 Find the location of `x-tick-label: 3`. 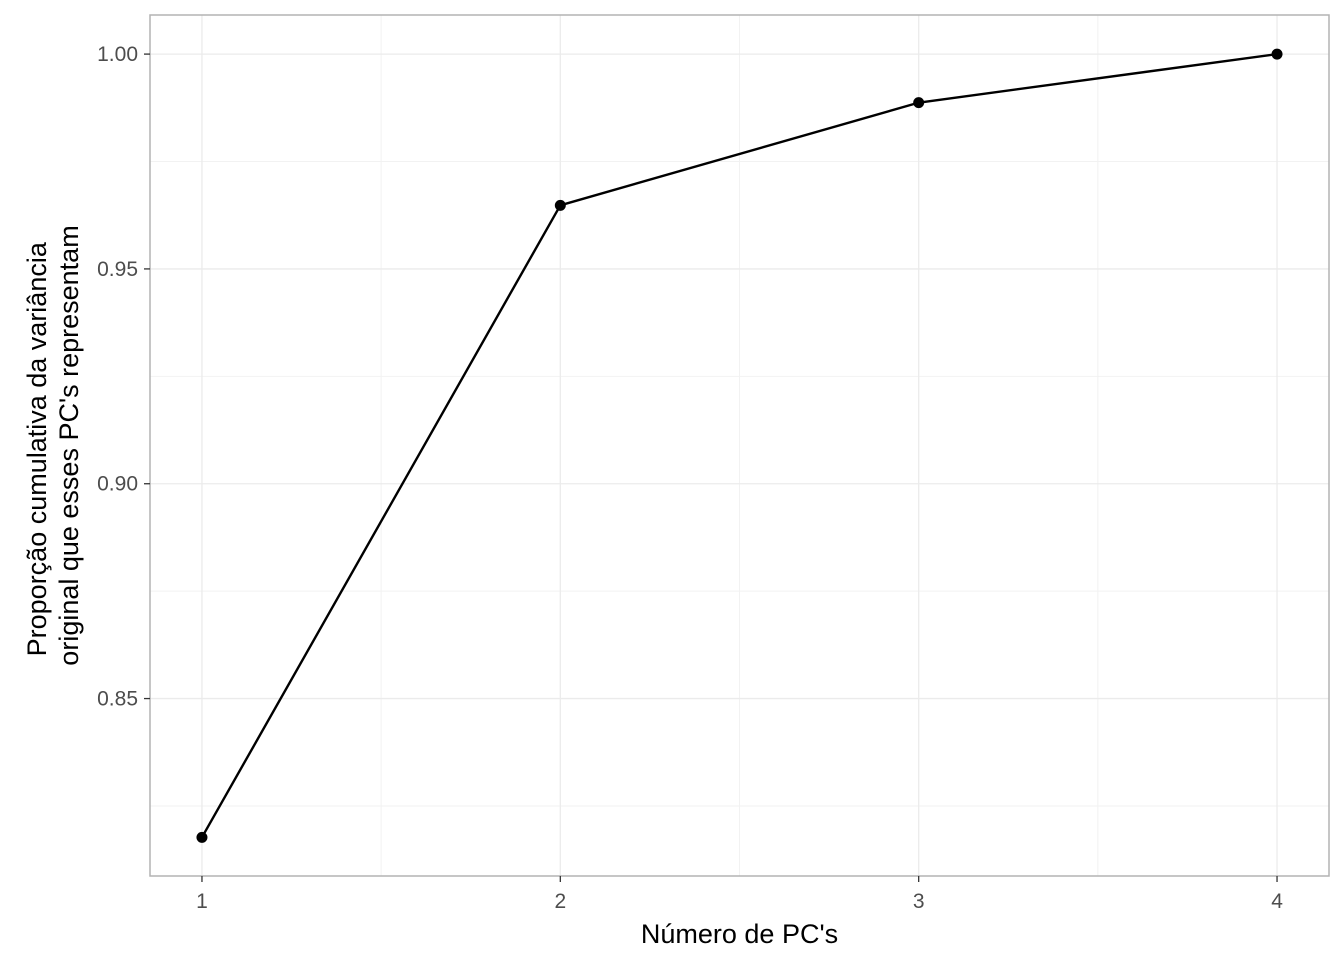

x-tick-label: 3 is located at coordinates (919, 901).